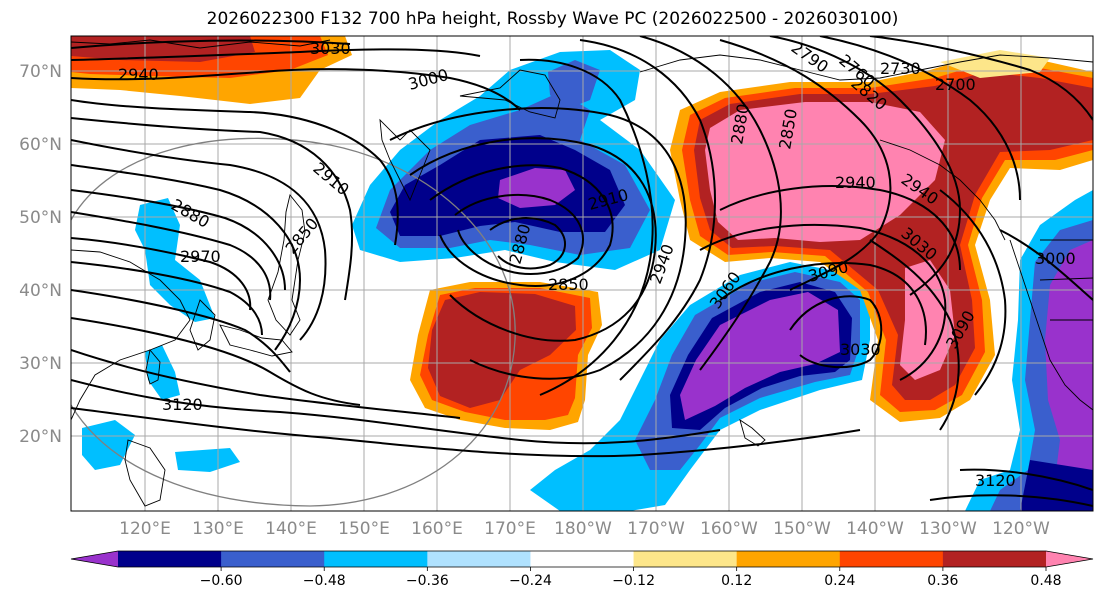 The image size is (1105, 604). I want to click on lon-label: 150°W, so click(802, 529).